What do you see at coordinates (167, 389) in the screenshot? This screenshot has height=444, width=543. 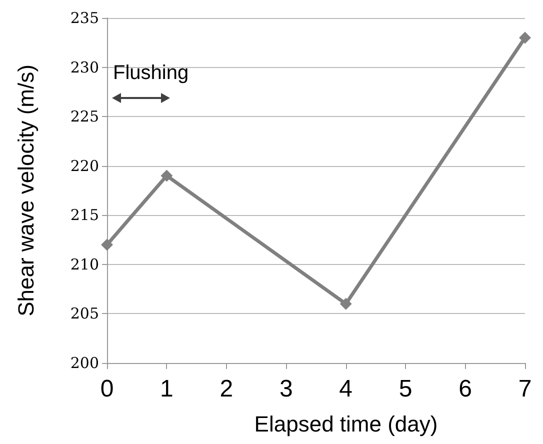 I see `x-tick-label: 1` at bounding box center [167, 389].